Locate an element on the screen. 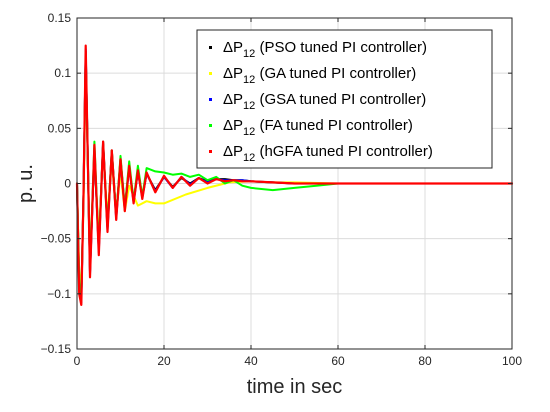 This screenshot has height=412, width=550. y-tick-label: 0.15 is located at coordinates (60, 18).